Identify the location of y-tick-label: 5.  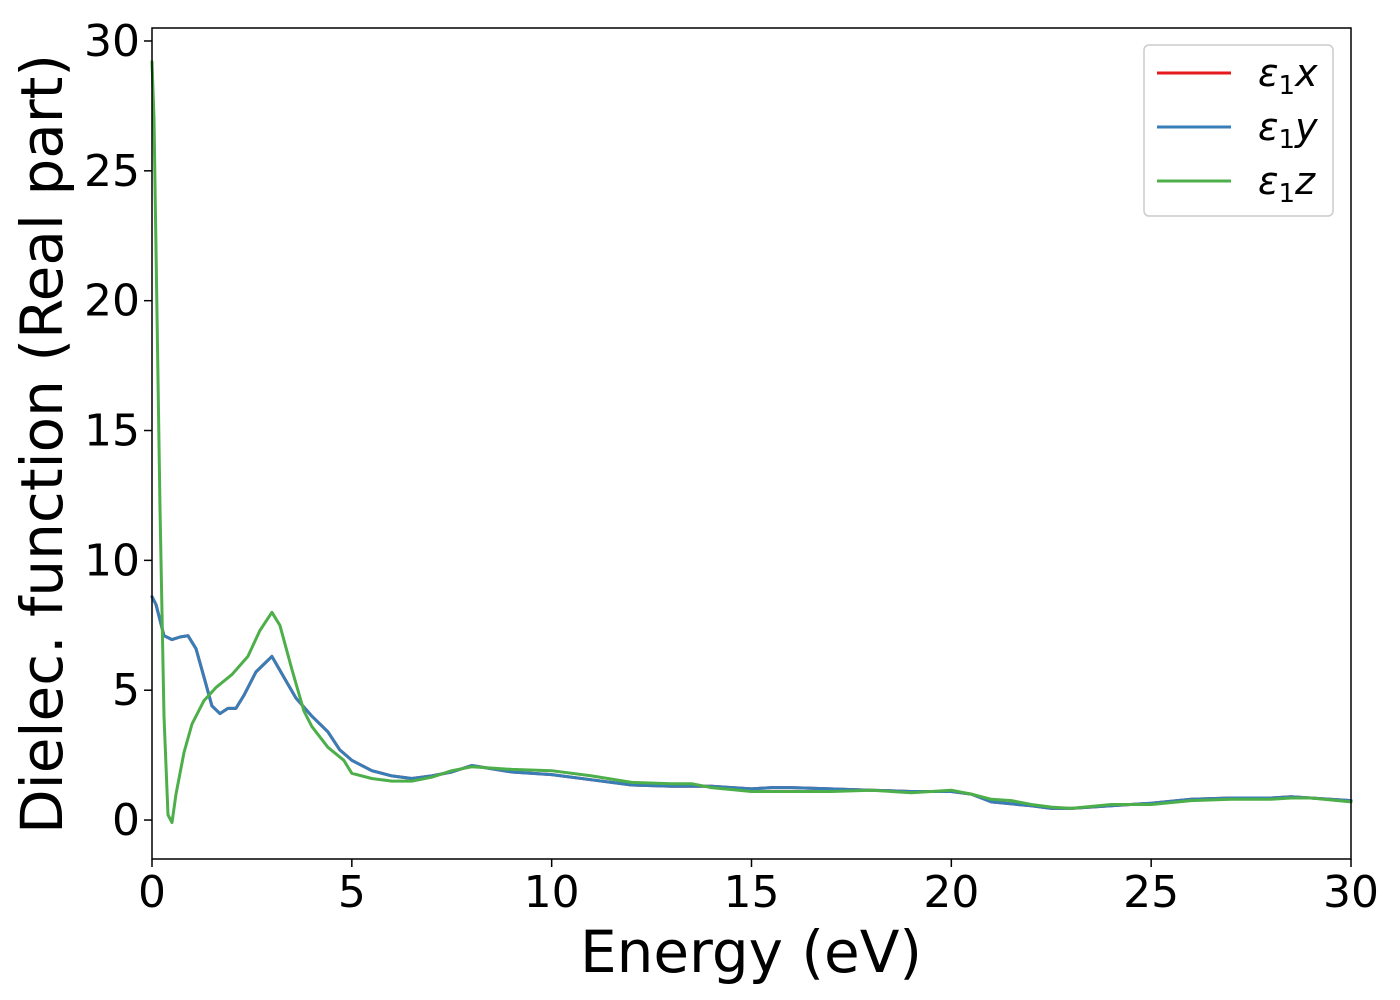
(126, 690).